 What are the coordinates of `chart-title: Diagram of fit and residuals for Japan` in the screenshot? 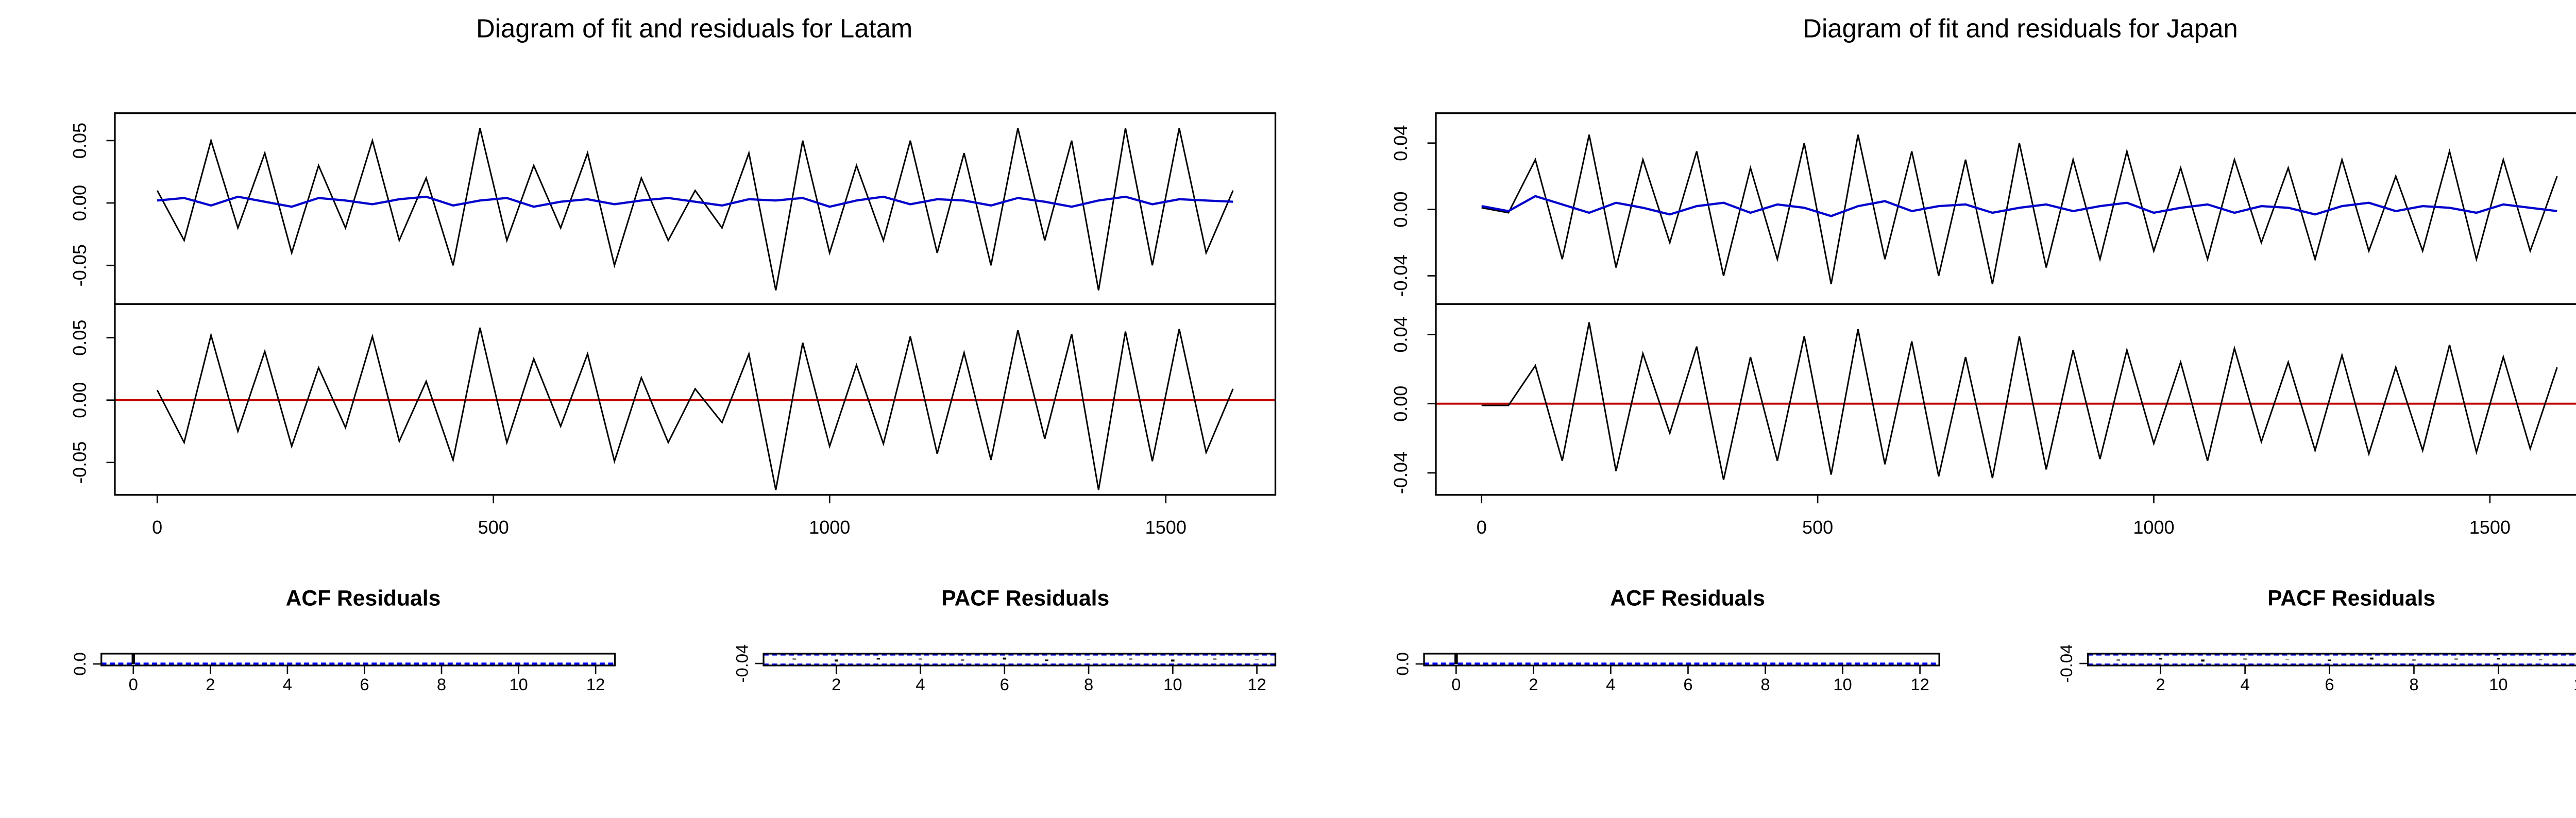 It's located at (2020, 28).